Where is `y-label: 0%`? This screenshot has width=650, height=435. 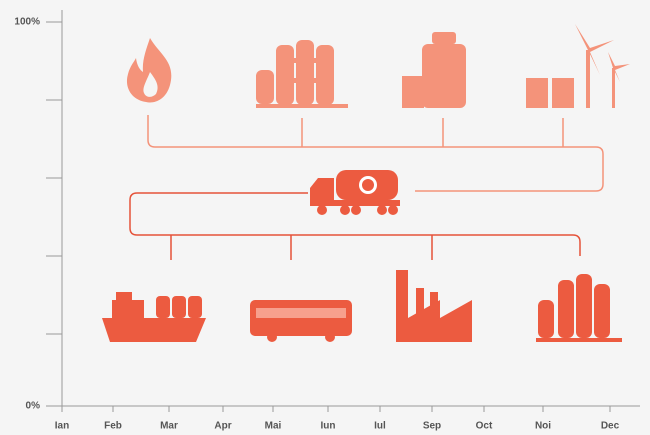 y-label: 0% is located at coordinates (33, 406).